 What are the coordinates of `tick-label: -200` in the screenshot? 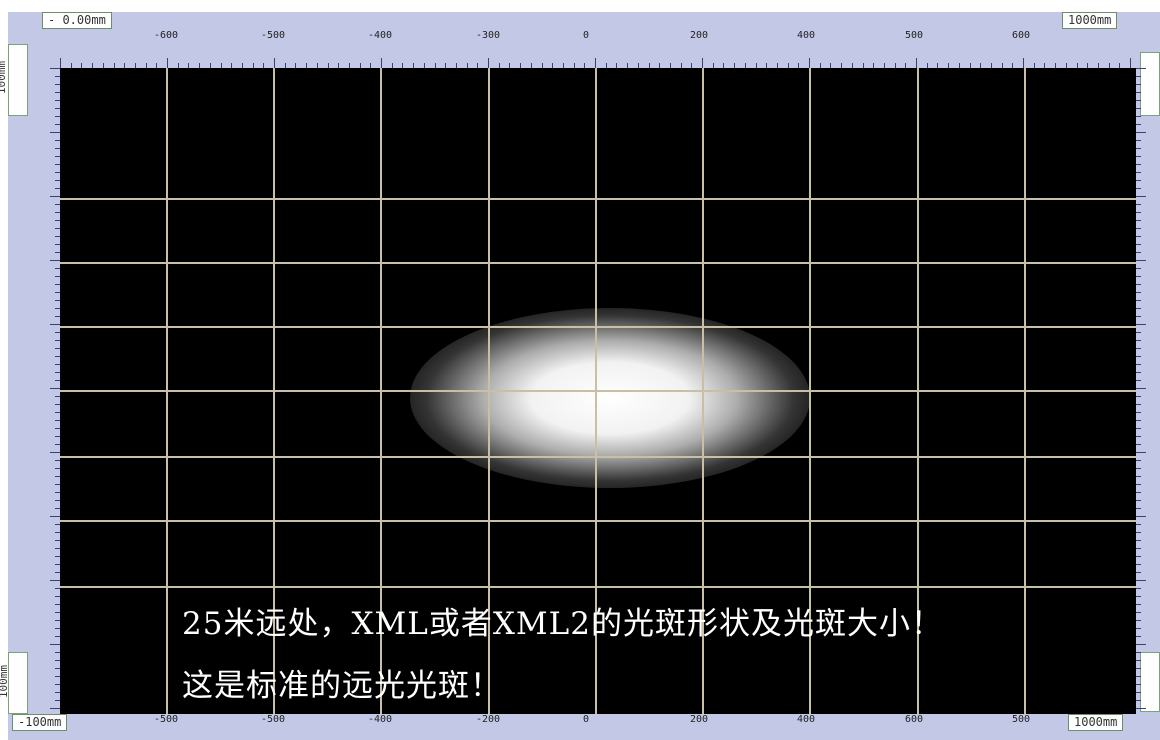 It's located at (488, 719).